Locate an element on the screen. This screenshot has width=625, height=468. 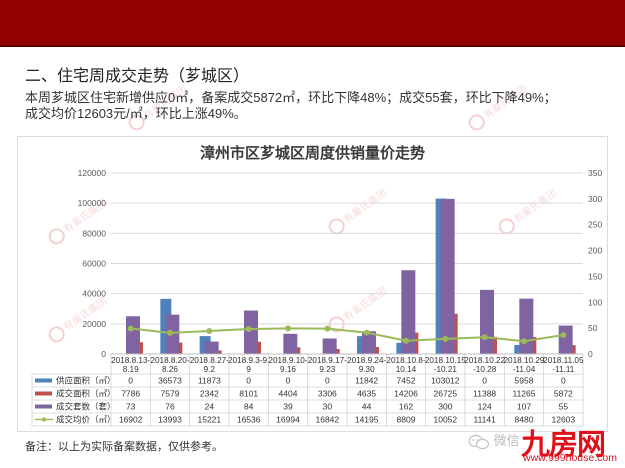
wechat-icon is located at coordinates (479, 441).